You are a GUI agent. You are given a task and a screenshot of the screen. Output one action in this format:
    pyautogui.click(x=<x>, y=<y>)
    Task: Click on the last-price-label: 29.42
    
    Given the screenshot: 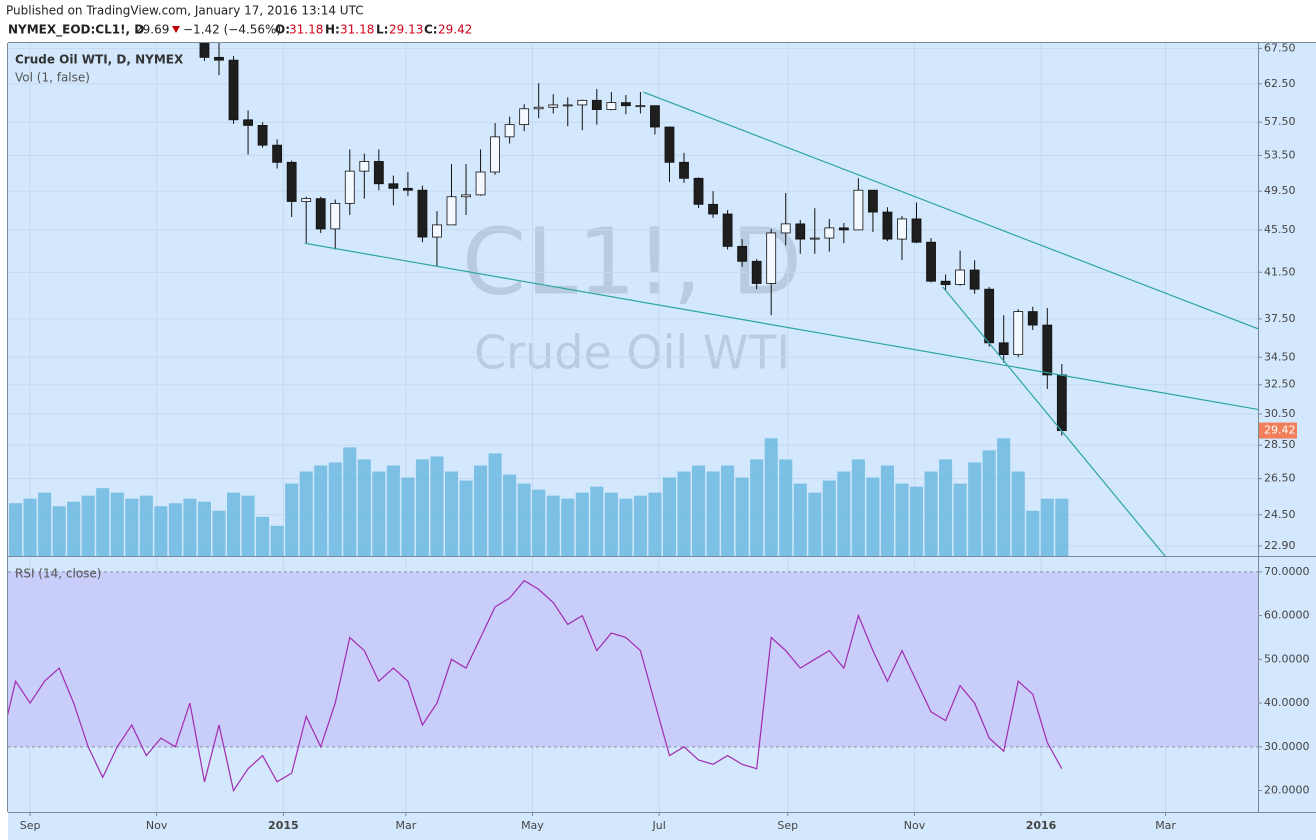 What is the action you would take?
    pyautogui.click(x=1280, y=430)
    